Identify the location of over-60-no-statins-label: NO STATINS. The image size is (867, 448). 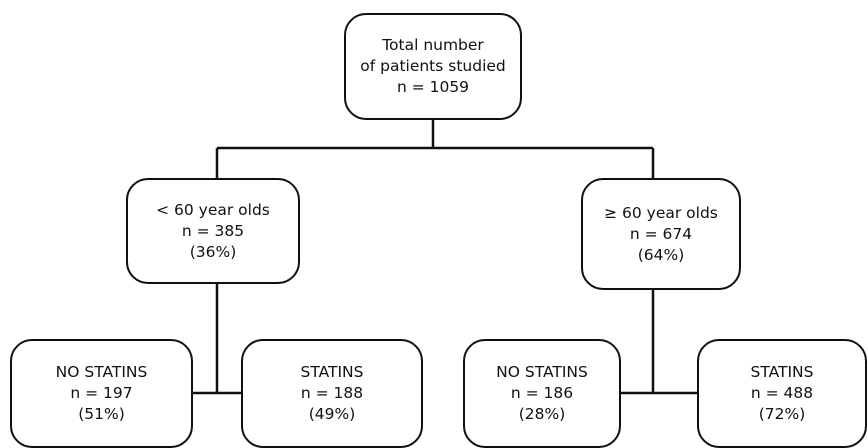
(542, 372).